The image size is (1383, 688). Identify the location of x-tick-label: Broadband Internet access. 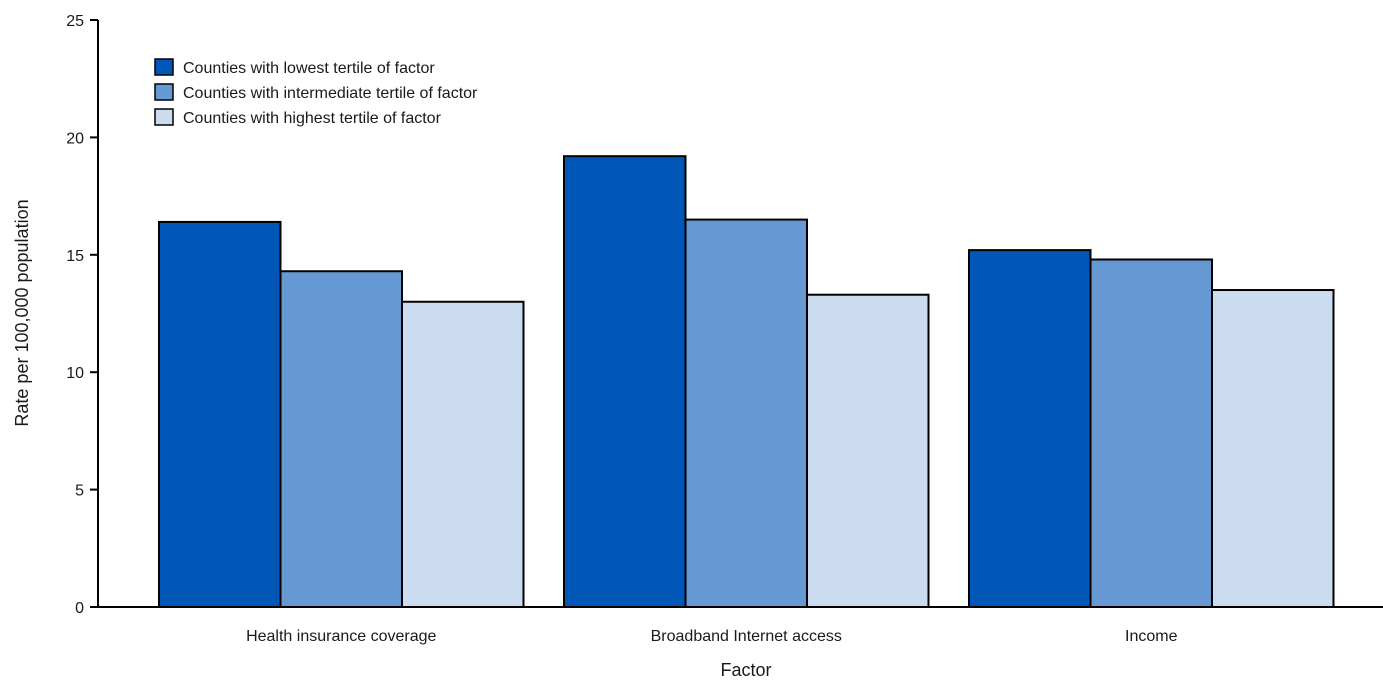
(746, 636).